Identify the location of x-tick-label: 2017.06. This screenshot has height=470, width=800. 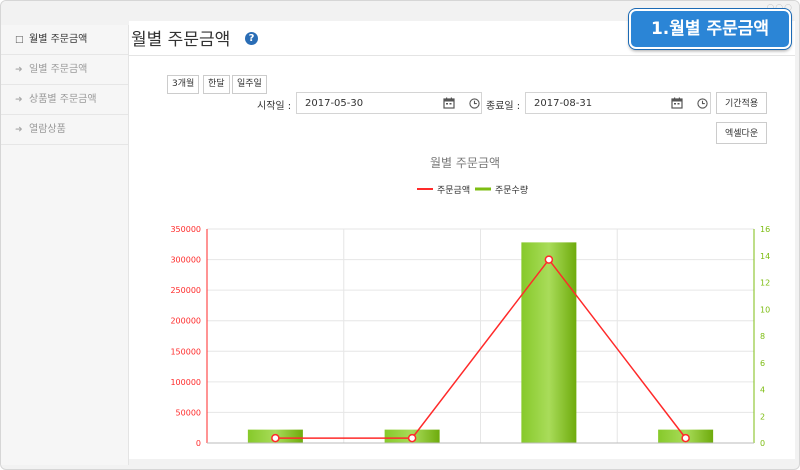
(412, 450).